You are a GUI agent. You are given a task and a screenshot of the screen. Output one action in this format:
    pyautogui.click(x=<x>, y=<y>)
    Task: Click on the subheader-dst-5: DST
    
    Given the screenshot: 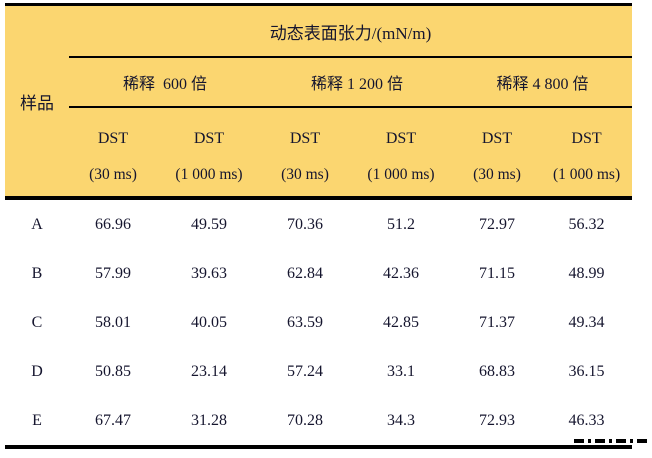 What is the action you would take?
    pyautogui.click(x=497, y=130)
    